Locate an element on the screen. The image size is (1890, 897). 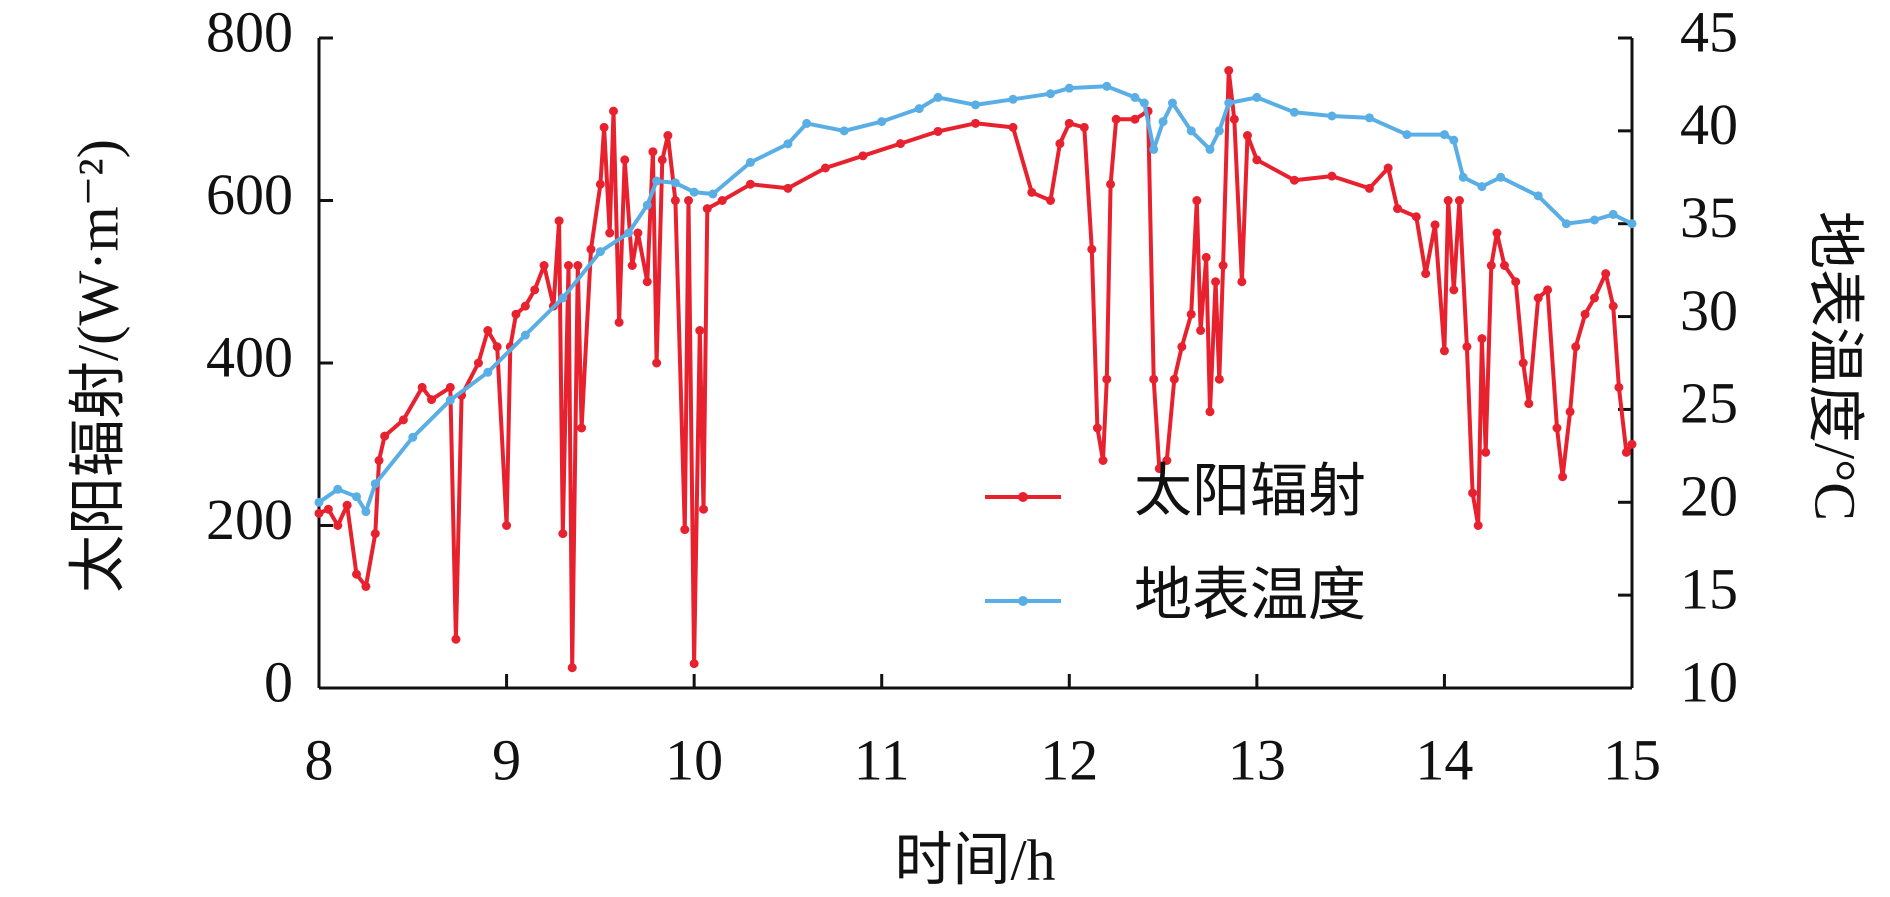
x-tick-label: 11 is located at coordinates (882, 759).